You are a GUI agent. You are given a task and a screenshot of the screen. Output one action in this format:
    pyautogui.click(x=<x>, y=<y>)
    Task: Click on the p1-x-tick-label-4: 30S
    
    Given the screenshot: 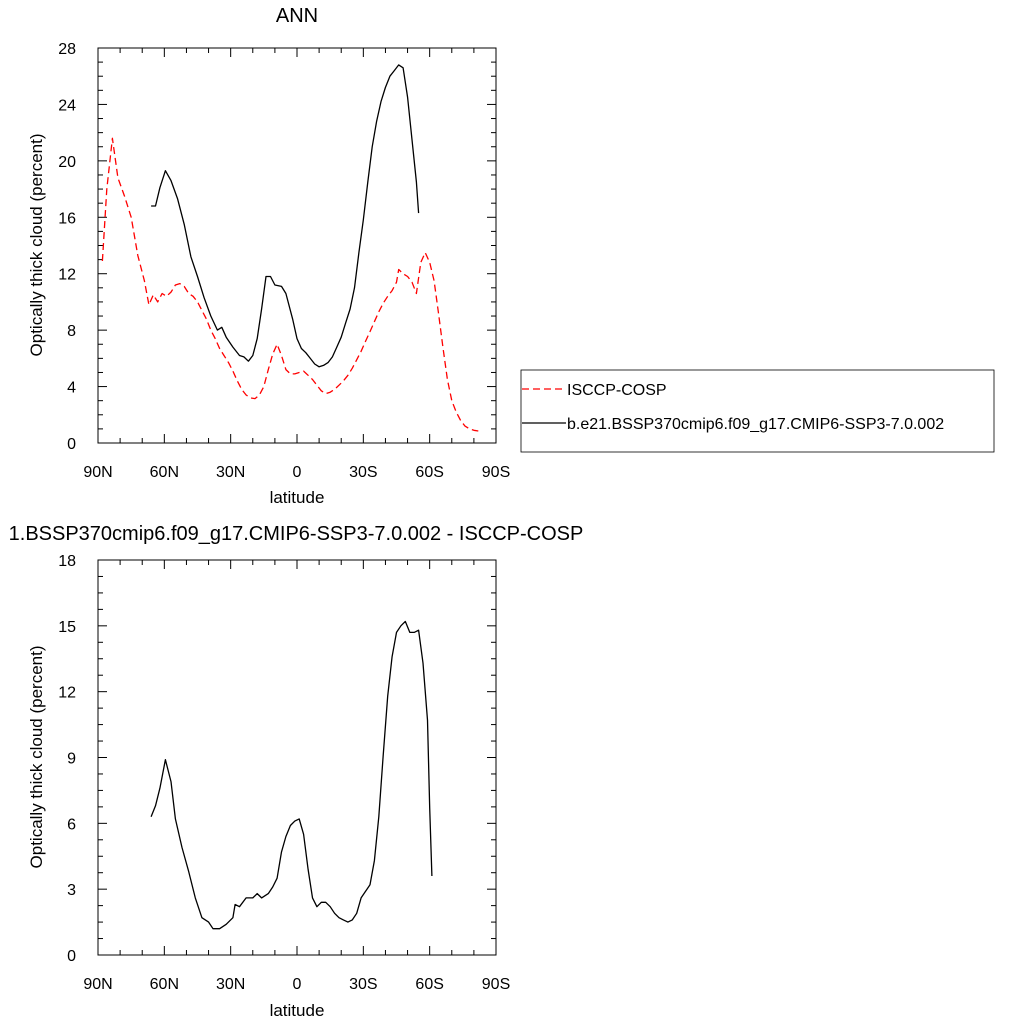 What is the action you would take?
    pyautogui.click(x=363, y=472)
    